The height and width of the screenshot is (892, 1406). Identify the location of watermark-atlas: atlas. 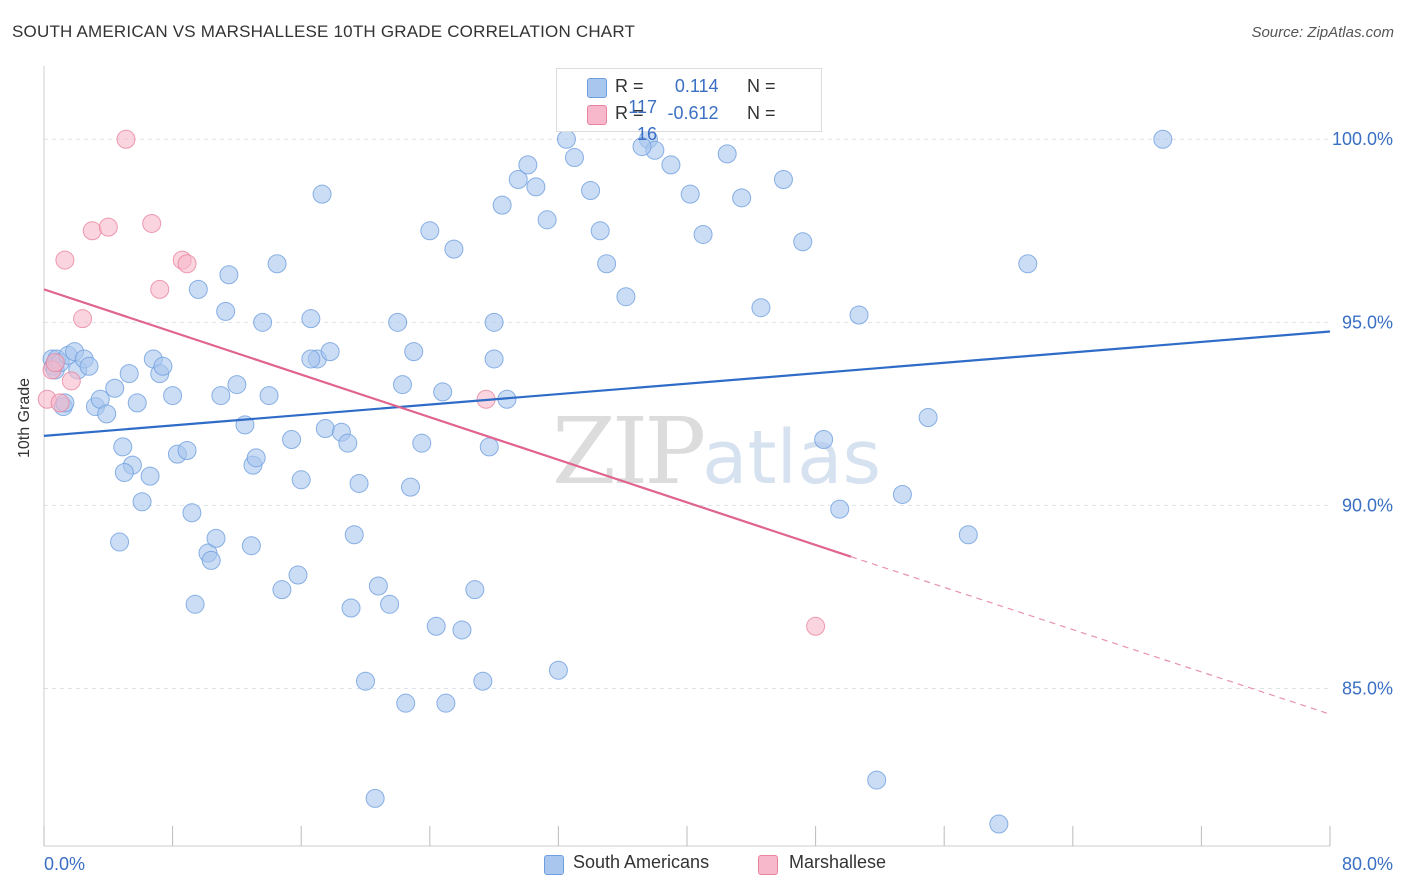
(791, 458).